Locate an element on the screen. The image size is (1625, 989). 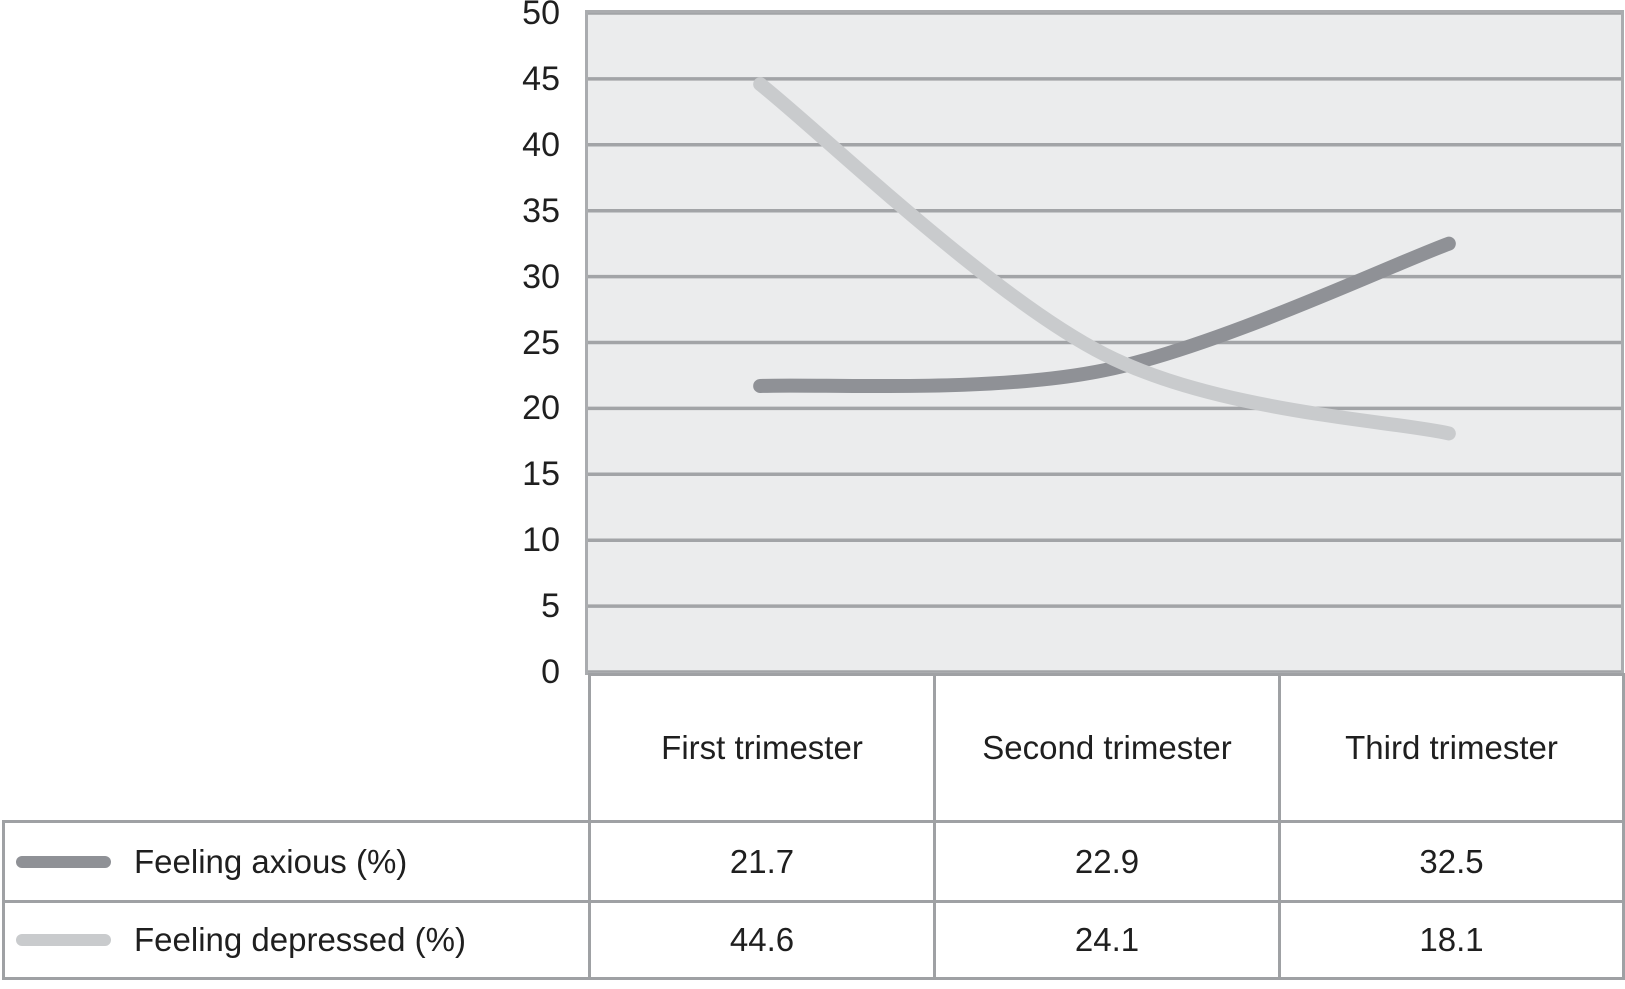
value-depressed-first: 44.6 is located at coordinates (762, 940).